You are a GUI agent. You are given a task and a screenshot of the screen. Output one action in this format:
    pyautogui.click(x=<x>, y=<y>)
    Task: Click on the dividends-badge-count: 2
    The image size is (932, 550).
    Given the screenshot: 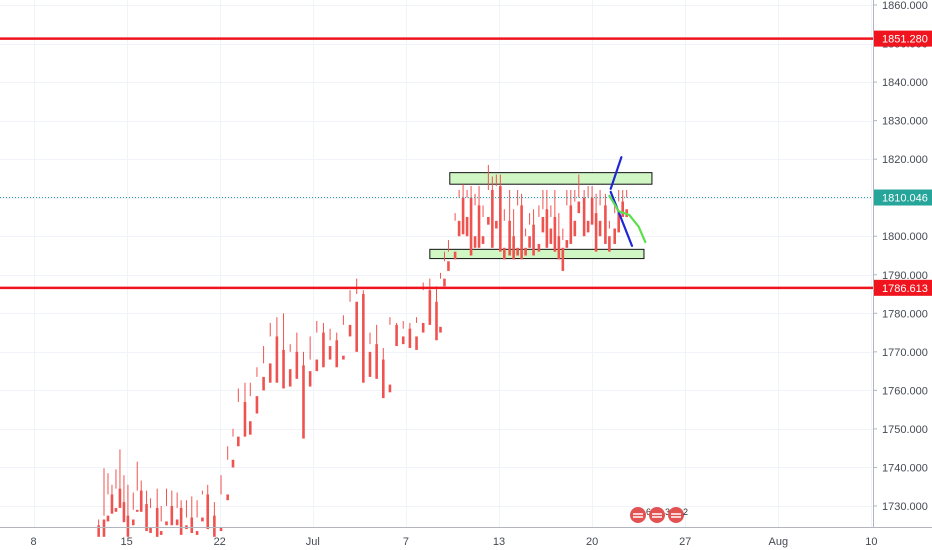 What is the action you would take?
    pyautogui.click(x=685, y=512)
    